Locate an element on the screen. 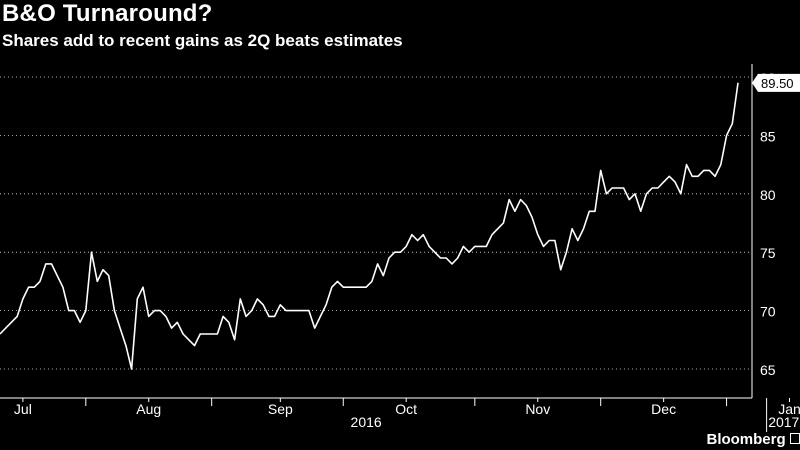 This screenshot has height=450, width=800. year-label-2016: 2016 is located at coordinates (366, 422).